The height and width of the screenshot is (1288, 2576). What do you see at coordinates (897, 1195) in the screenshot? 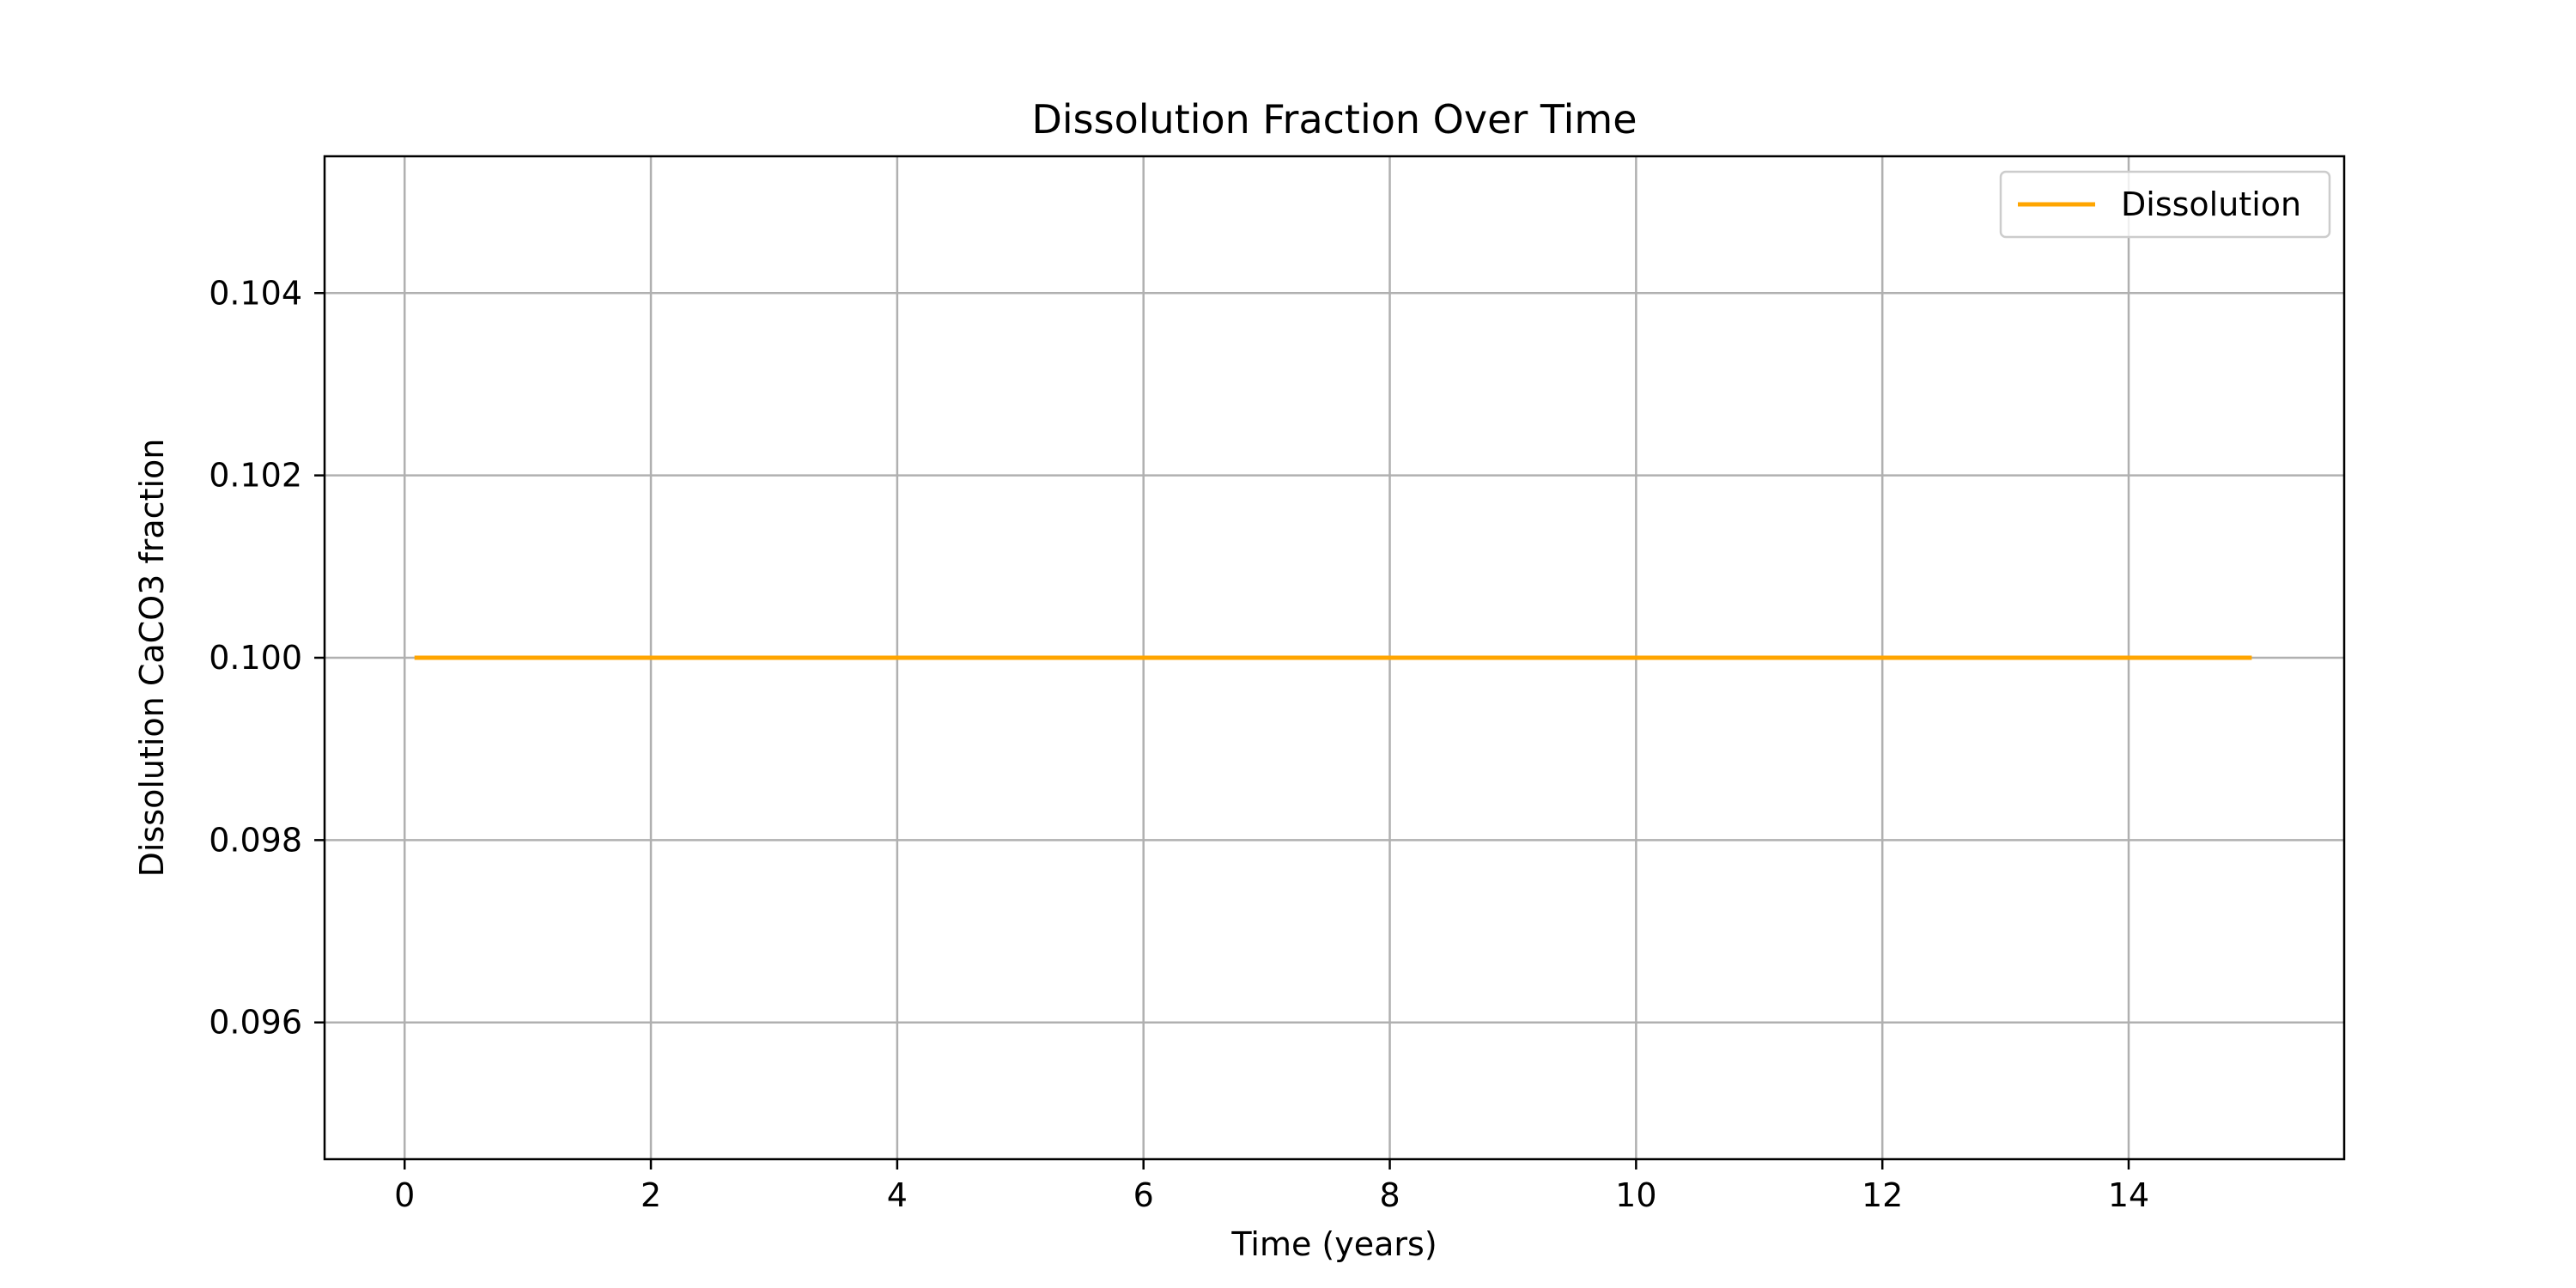
I see `x-tick-label: 4` at bounding box center [897, 1195].